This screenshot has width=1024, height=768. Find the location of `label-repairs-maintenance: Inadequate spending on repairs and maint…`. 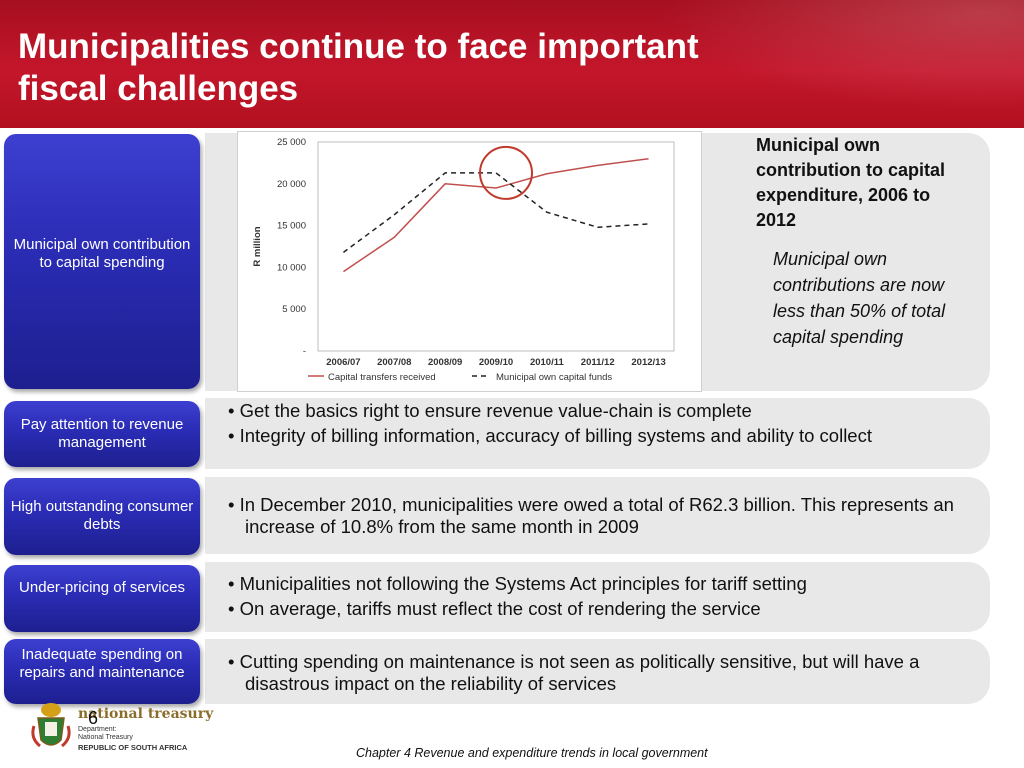

label-repairs-maintenance: Inadequate spending on repairs and maint… is located at coordinates (102, 663).